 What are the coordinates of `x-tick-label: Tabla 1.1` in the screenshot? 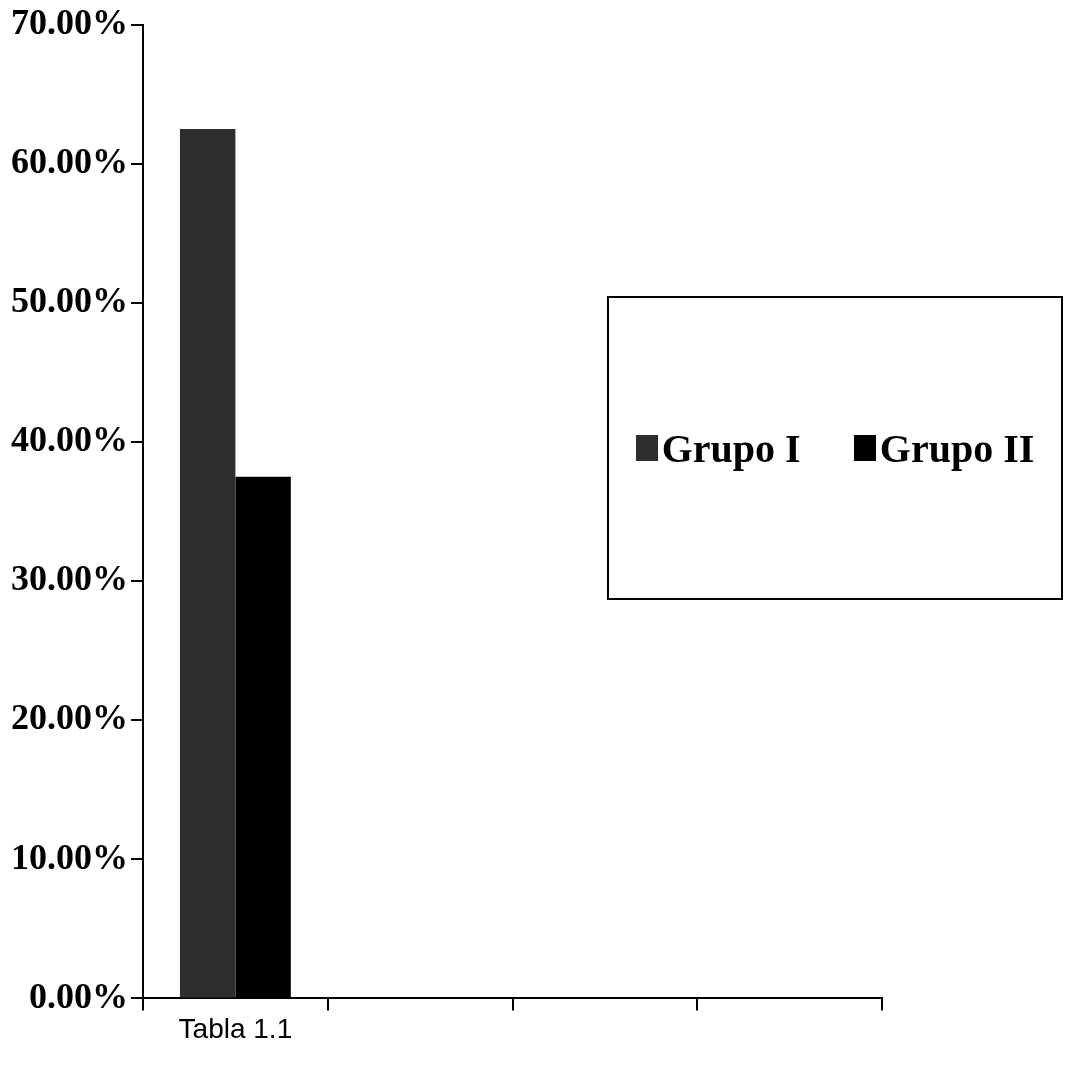 It's located at (235, 1028).